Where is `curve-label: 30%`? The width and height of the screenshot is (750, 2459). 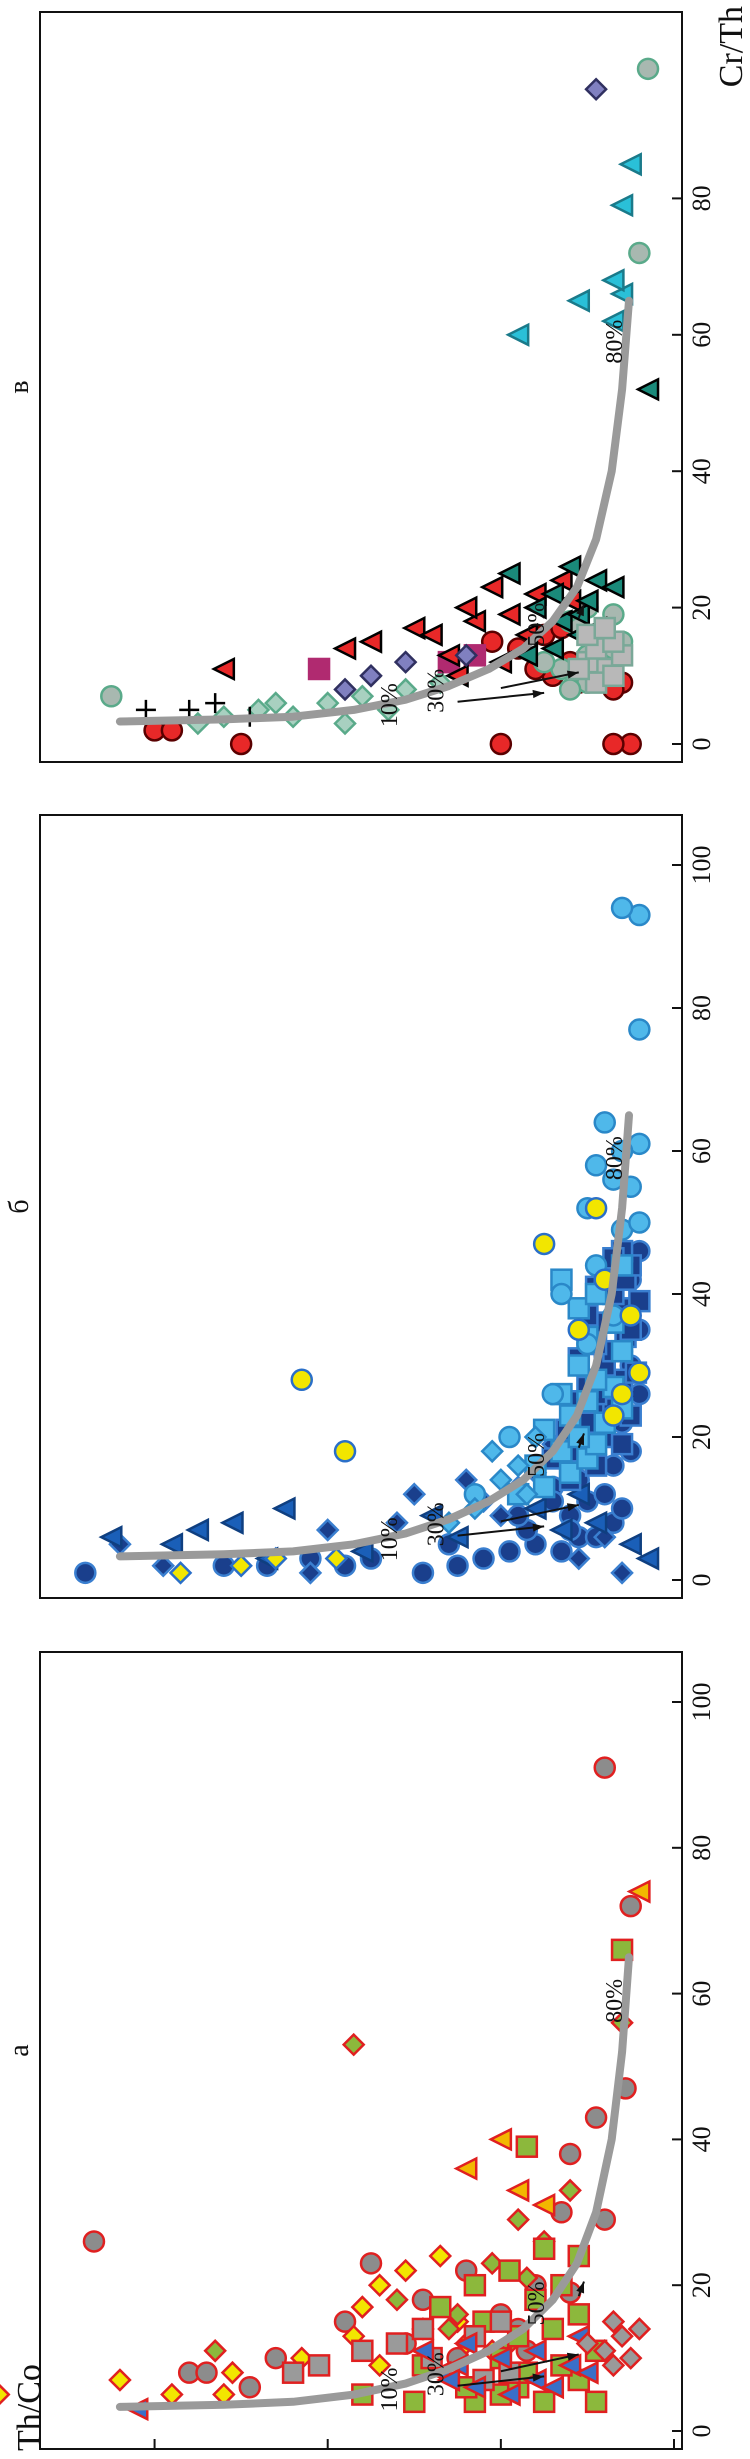
curve-label: 30% is located at coordinates (437, 2374).